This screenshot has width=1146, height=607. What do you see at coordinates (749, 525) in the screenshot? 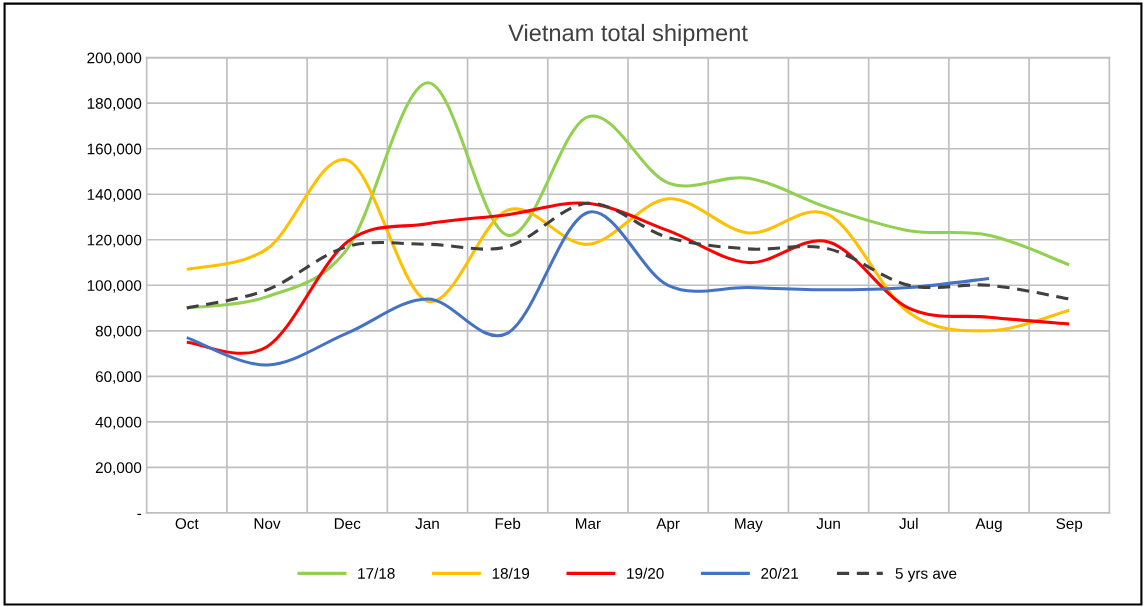
I see `x-tick-label: May` at bounding box center [749, 525].